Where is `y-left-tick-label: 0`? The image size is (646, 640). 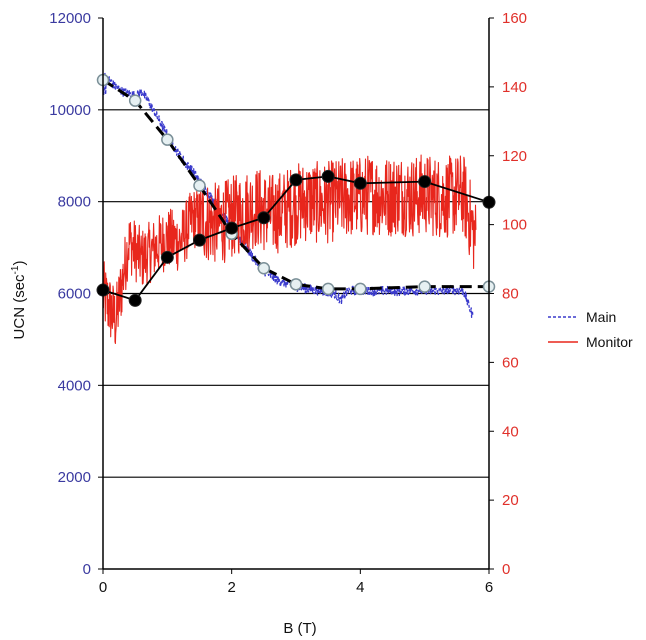 y-left-tick-label: 0 is located at coordinates (87, 569).